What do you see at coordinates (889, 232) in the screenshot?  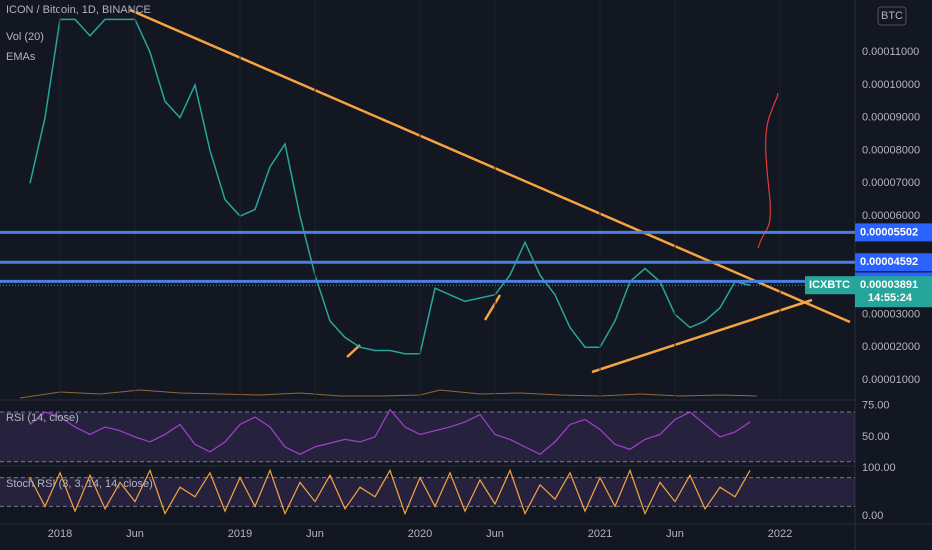 I see `level-label: 0.00005502` at bounding box center [889, 232].